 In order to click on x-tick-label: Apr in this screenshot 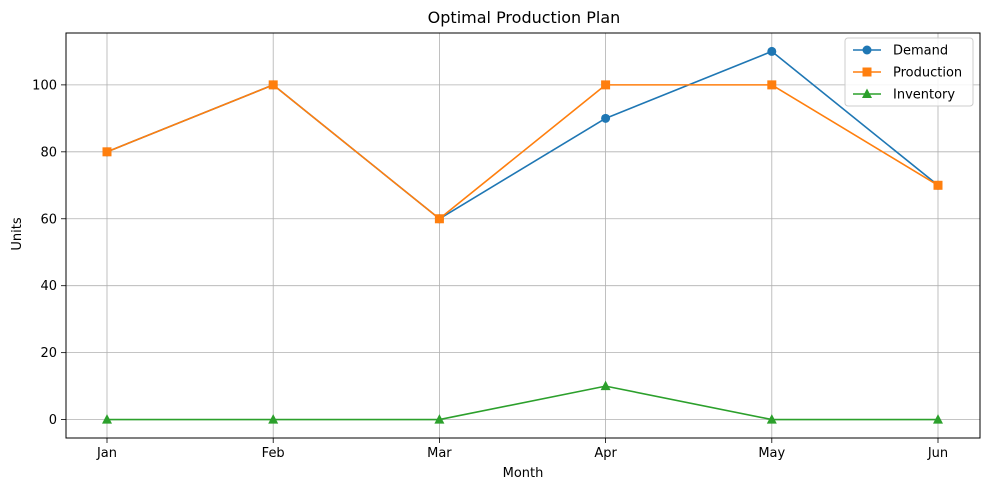, I will do `click(605, 453)`.